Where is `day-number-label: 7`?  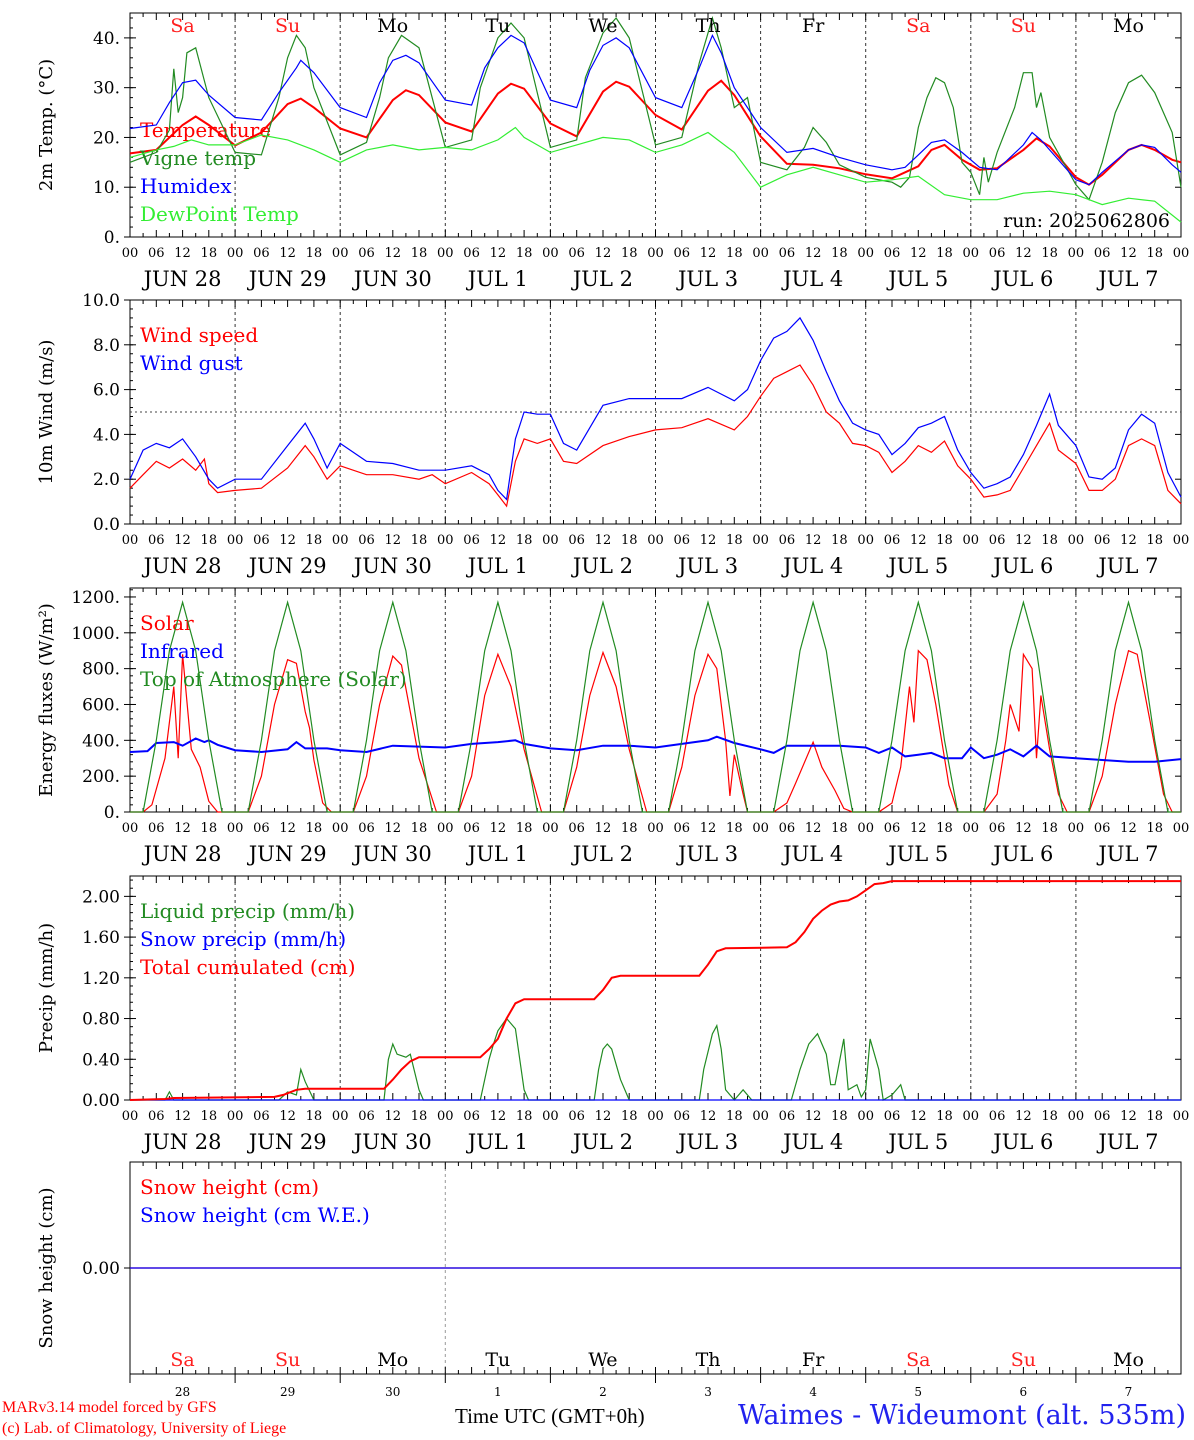 day-number-label: 7 is located at coordinates (1129, 1392).